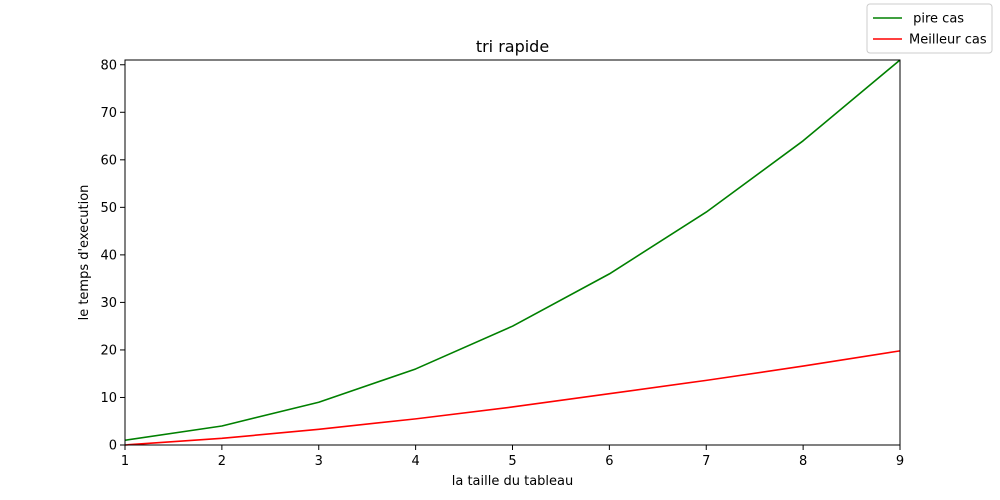 This screenshot has height=500, width=1000. Describe the element at coordinates (108, 65) in the screenshot. I see `y-tick-label: 80` at that location.